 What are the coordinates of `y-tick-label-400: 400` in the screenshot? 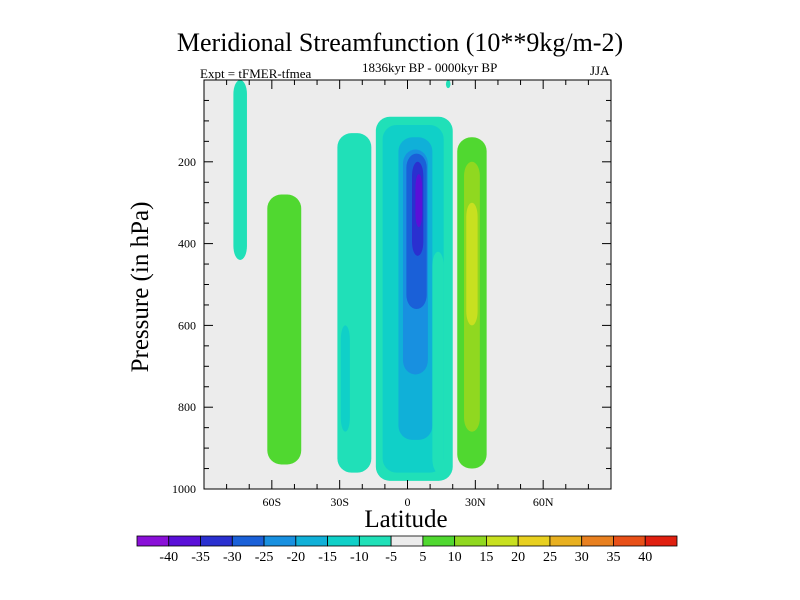 It's located at (187, 244).